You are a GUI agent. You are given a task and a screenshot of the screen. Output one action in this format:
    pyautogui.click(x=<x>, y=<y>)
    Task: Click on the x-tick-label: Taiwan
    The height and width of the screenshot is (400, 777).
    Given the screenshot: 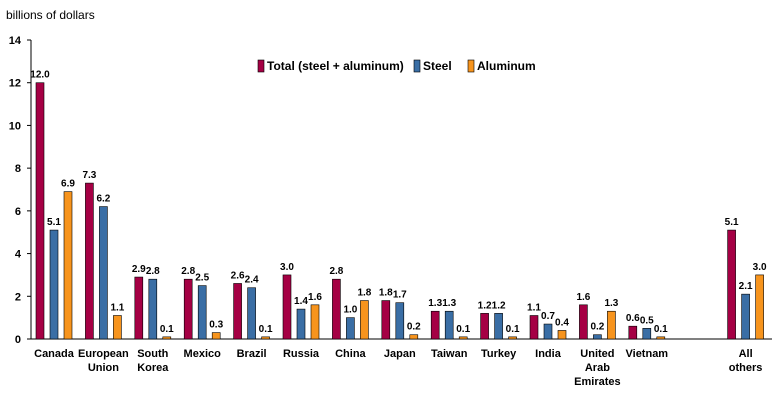 What is the action you would take?
    pyautogui.click(x=449, y=354)
    